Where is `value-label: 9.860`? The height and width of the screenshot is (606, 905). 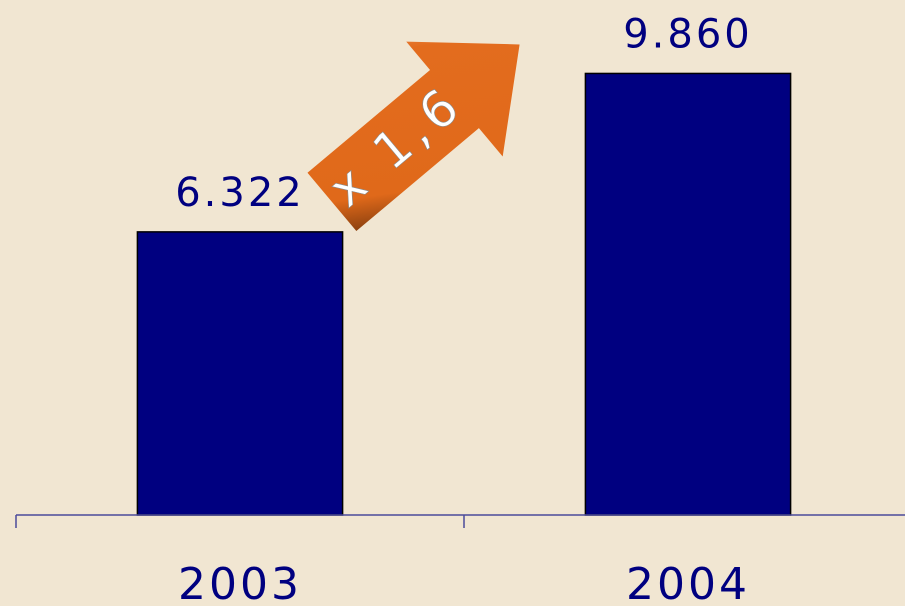
value-label: 9.860 is located at coordinates (688, 34).